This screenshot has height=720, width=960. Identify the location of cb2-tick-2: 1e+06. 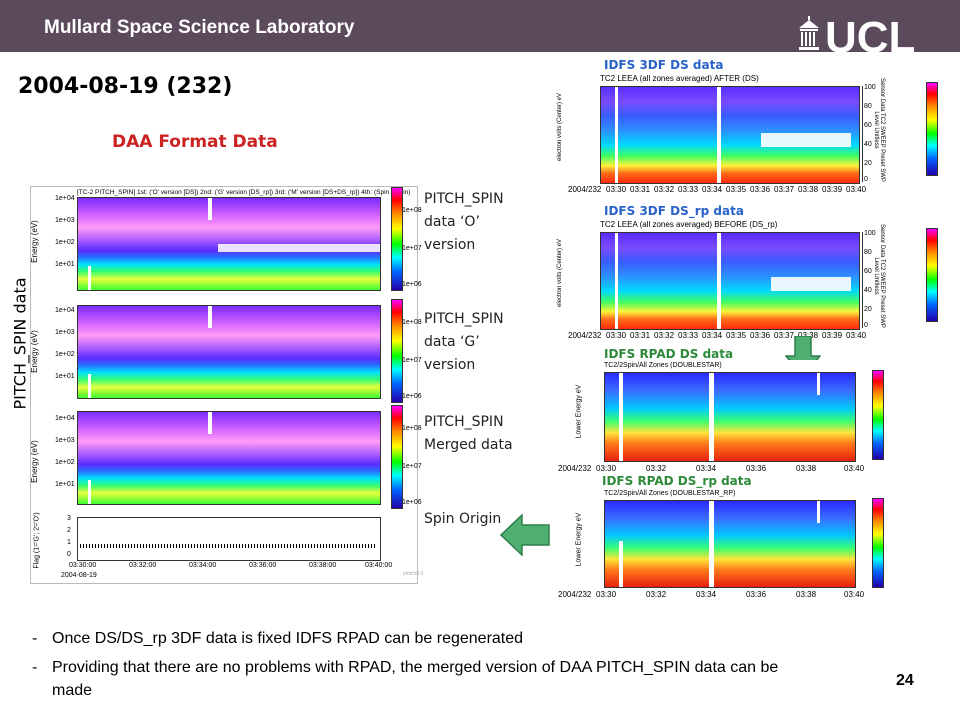
(412, 396).